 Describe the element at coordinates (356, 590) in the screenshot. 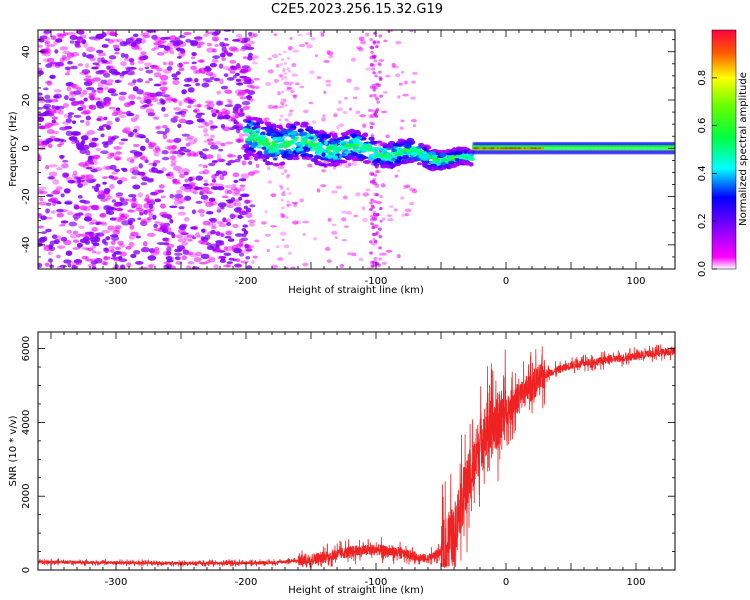

I see `snr-x-label: Height of straight line (km)` at that location.